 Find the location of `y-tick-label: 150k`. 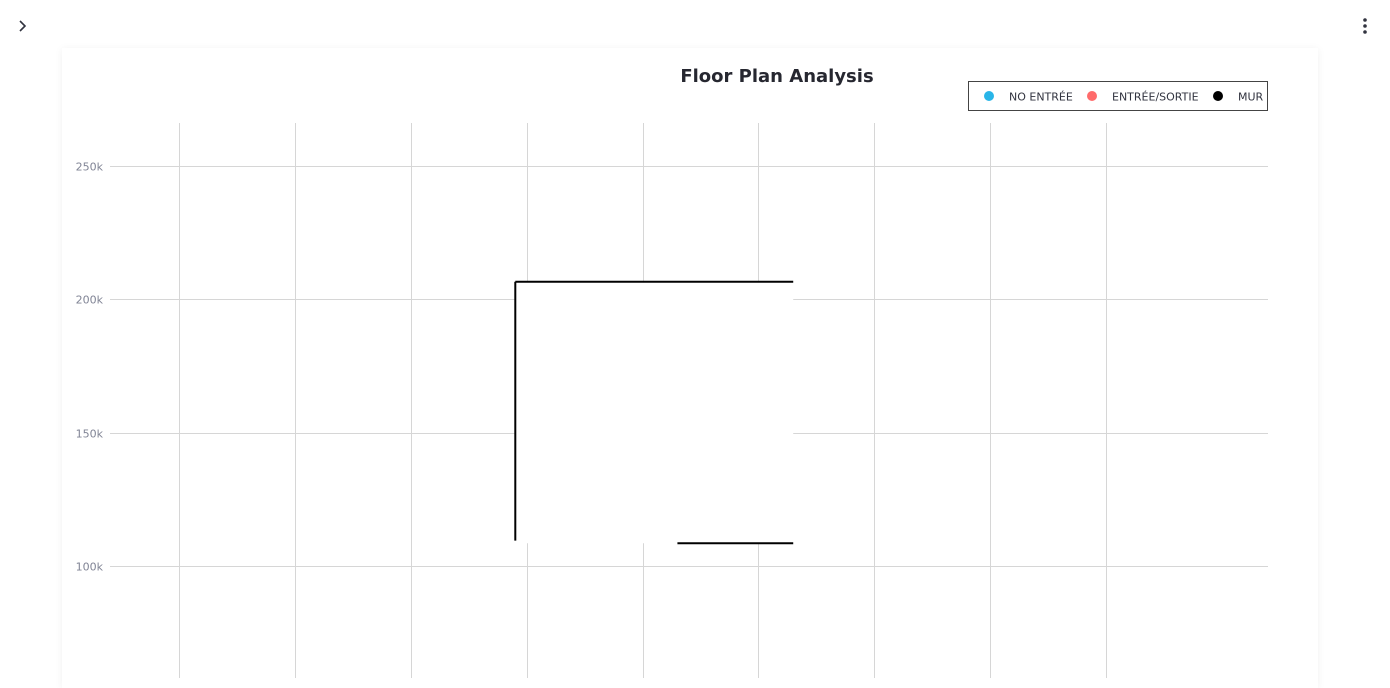

y-tick-label: 150k is located at coordinates (90, 434).